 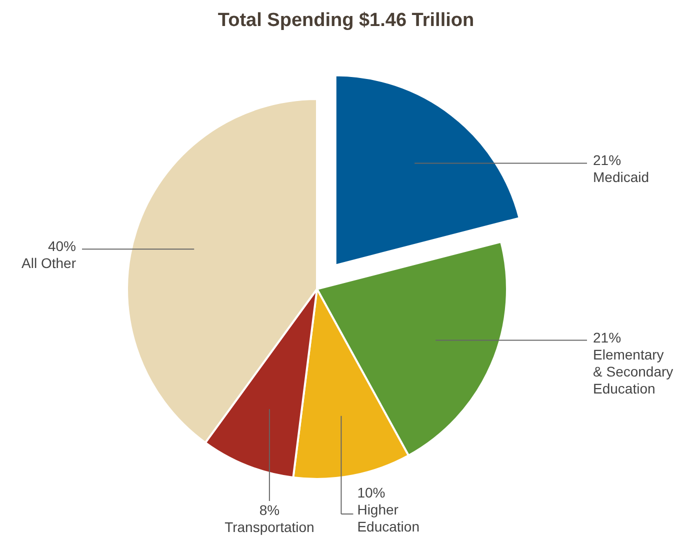 I want to click on slice-label: Transportation, so click(x=269, y=527).